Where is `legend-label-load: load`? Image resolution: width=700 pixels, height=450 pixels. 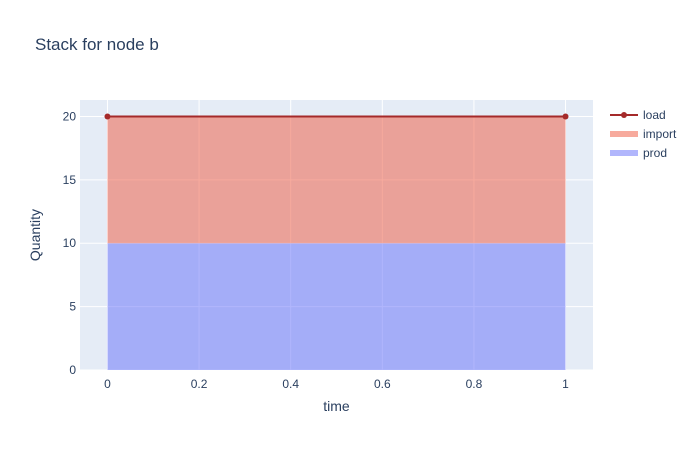 legend-label-load: load is located at coordinates (654, 115).